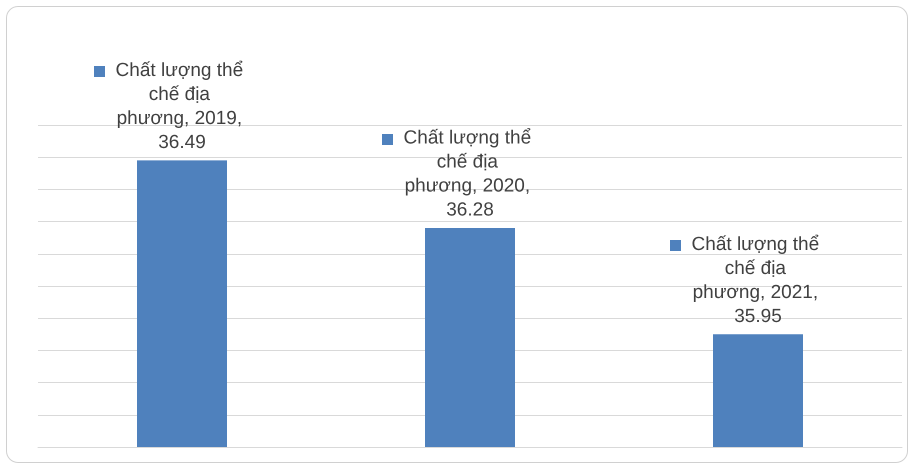 This screenshot has height=471, width=916. Describe the element at coordinates (182, 106) in the screenshot. I see `data-label: Chất lượng thể chế địa phương, 2019, 36.49` at that location.